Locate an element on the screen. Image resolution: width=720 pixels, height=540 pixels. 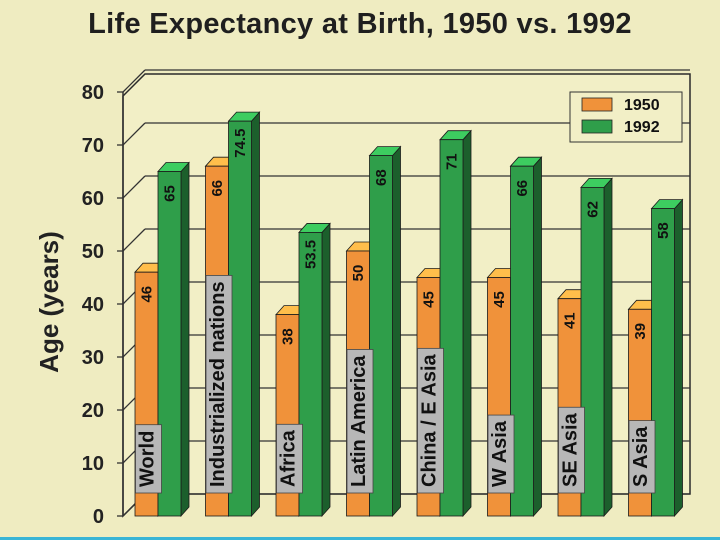
category-label: World is located at coordinates (148, 459).